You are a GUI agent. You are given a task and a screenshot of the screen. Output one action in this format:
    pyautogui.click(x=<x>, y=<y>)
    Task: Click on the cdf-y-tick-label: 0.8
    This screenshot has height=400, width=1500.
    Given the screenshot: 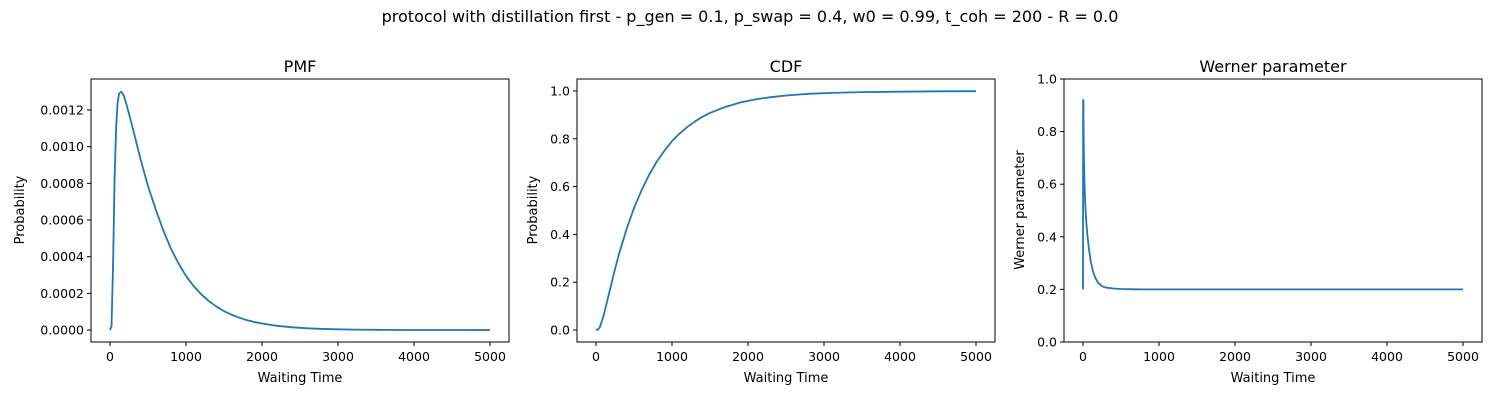 What is the action you would take?
    pyautogui.click(x=560, y=138)
    